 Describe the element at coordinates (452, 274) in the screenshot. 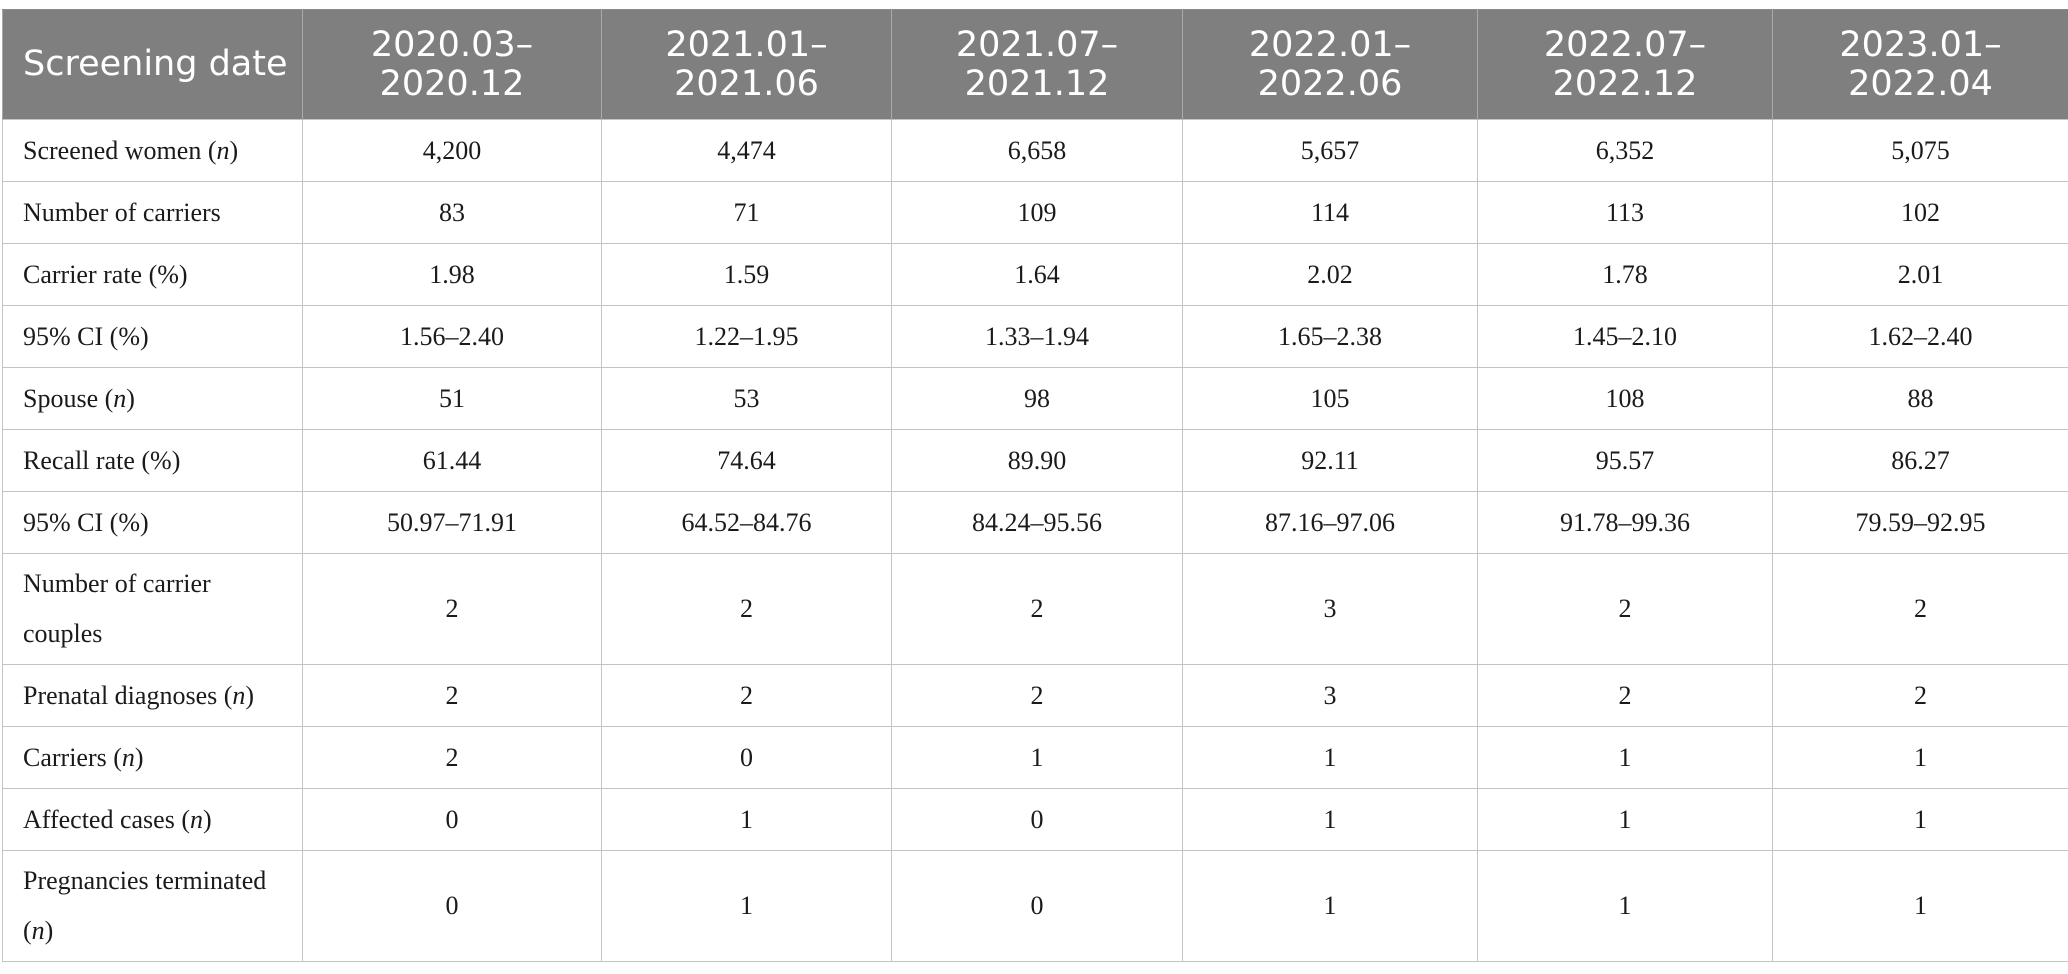

I see `value-cell: 1.98` at that location.